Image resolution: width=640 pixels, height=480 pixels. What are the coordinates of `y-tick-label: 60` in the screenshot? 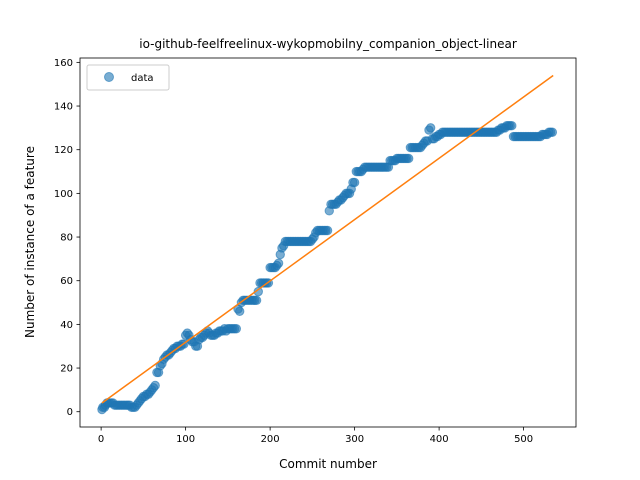 It's located at (66, 281).